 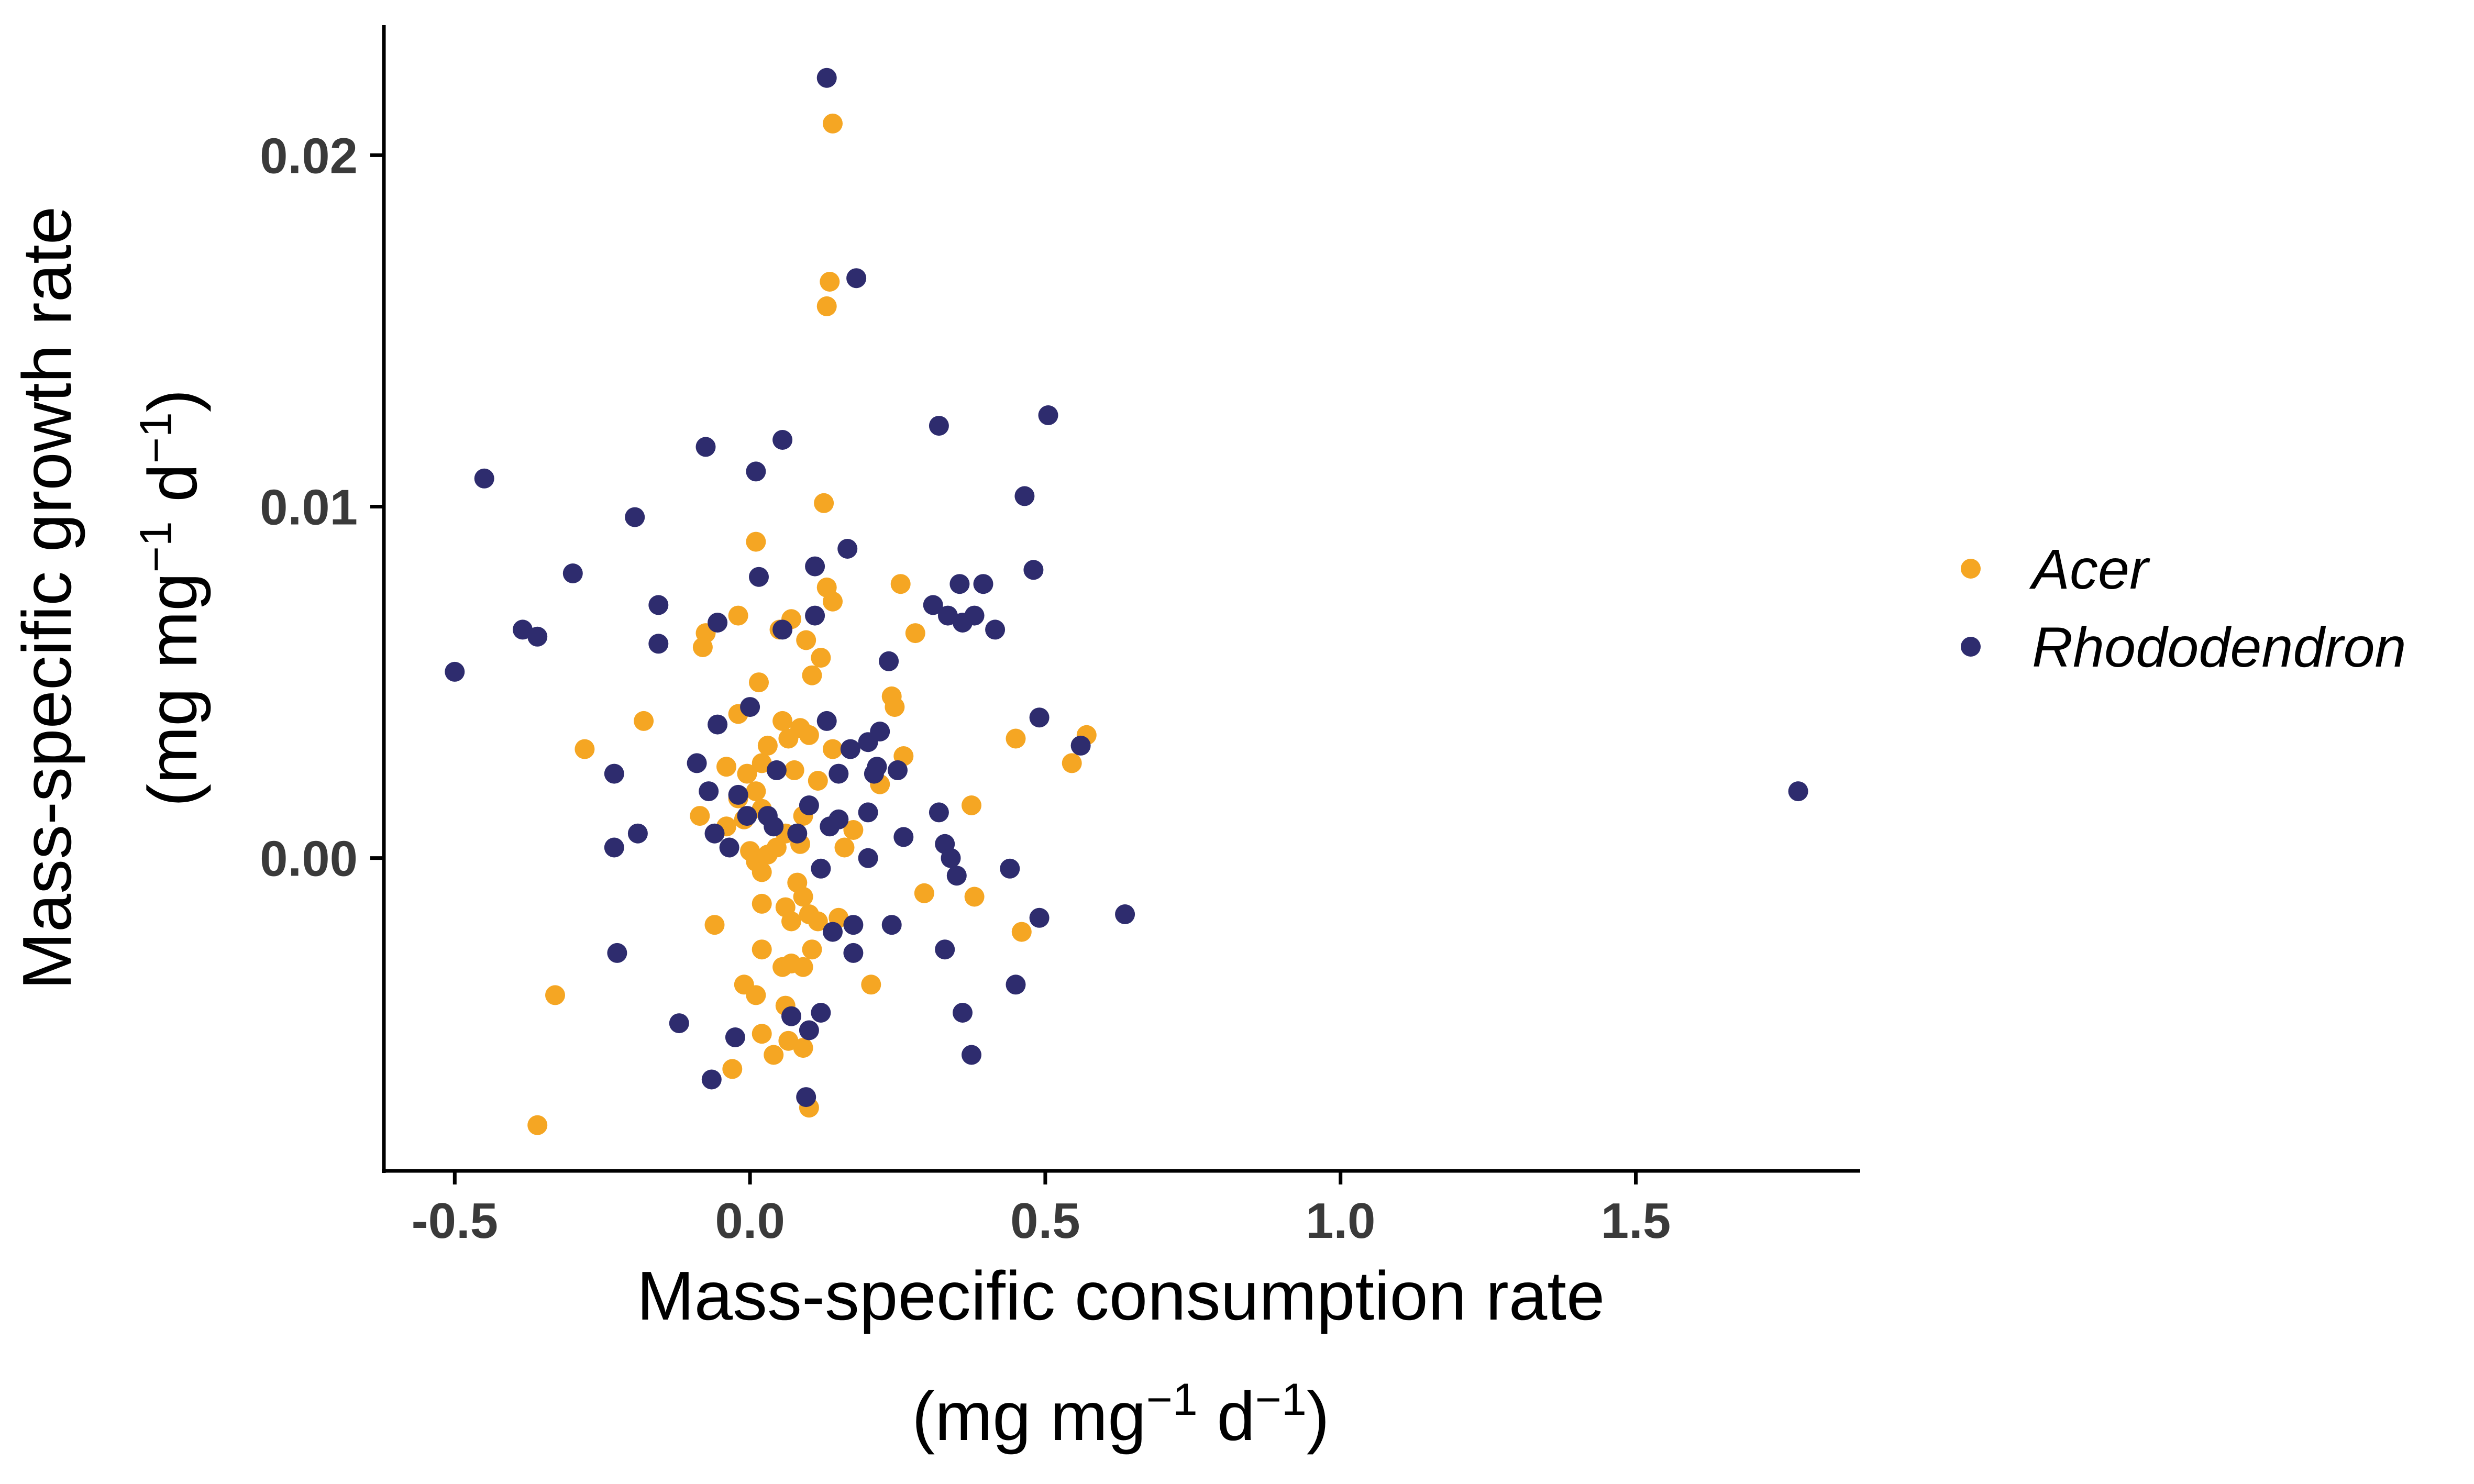 I want to click on legend-label-rhododendron: Rhododendron, so click(x=2219, y=647).